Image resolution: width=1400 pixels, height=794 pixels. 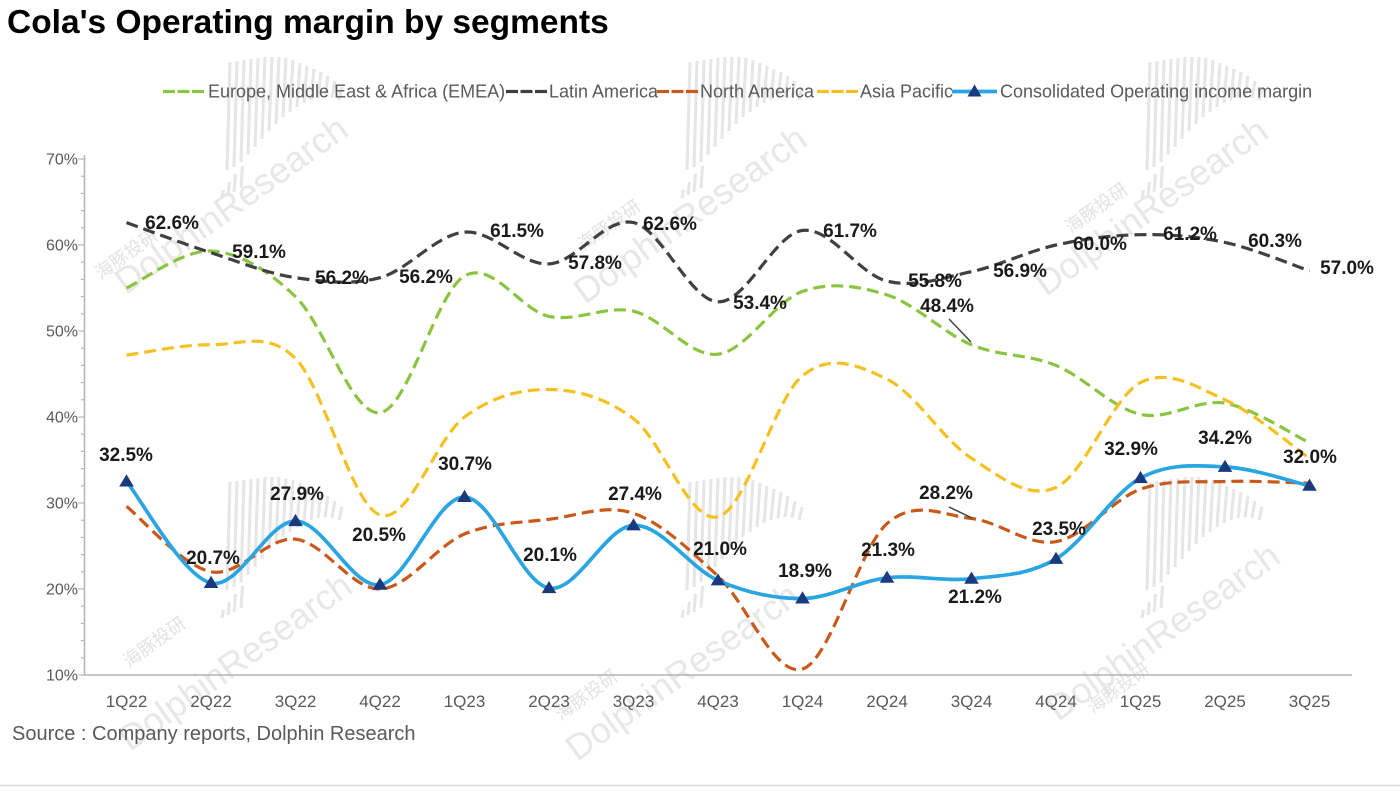 What do you see at coordinates (1275, 241) in the screenshot?
I see `svg-text: 60.3%` at bounding box center [1275, 241].